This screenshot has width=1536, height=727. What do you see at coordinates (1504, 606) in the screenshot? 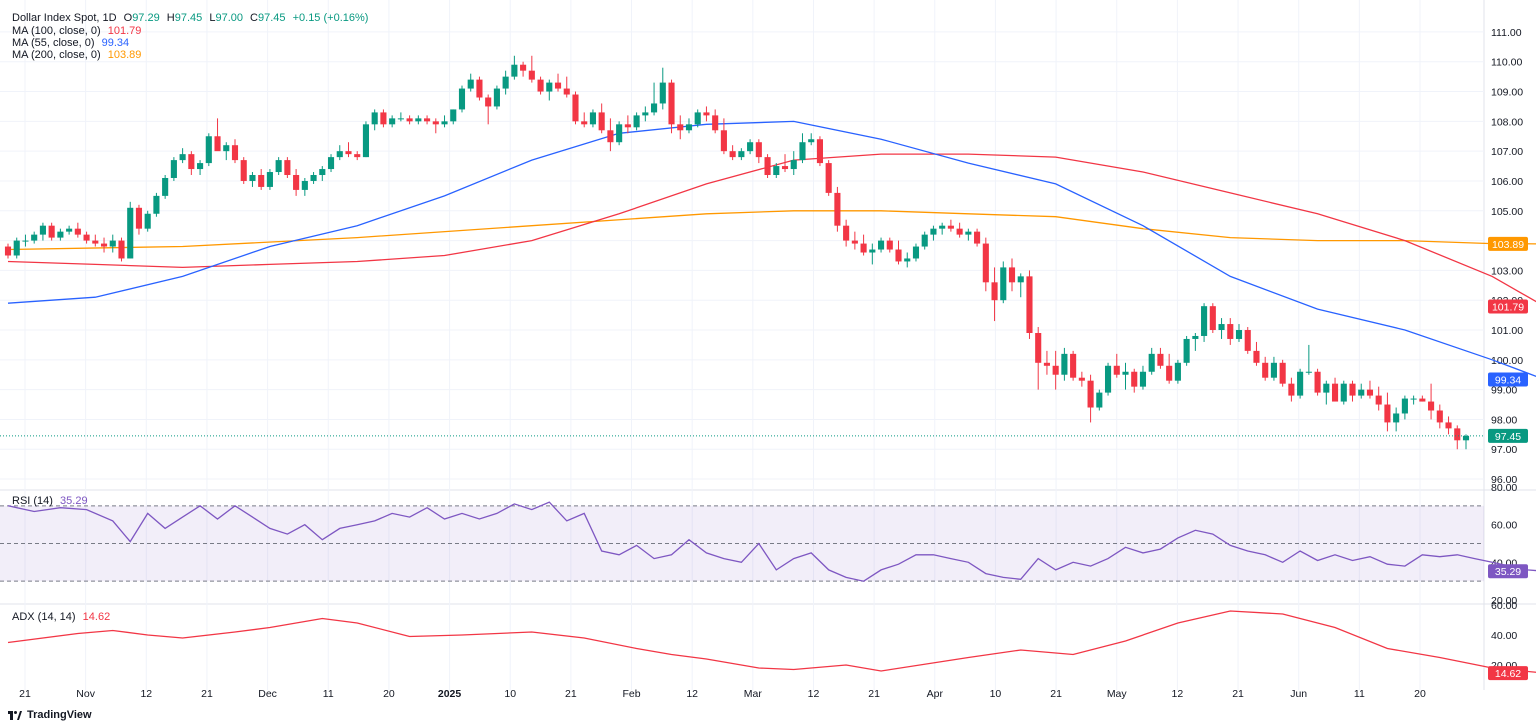
I see `adx-tick-label: 60.00` at bounding box center [1504, 606].